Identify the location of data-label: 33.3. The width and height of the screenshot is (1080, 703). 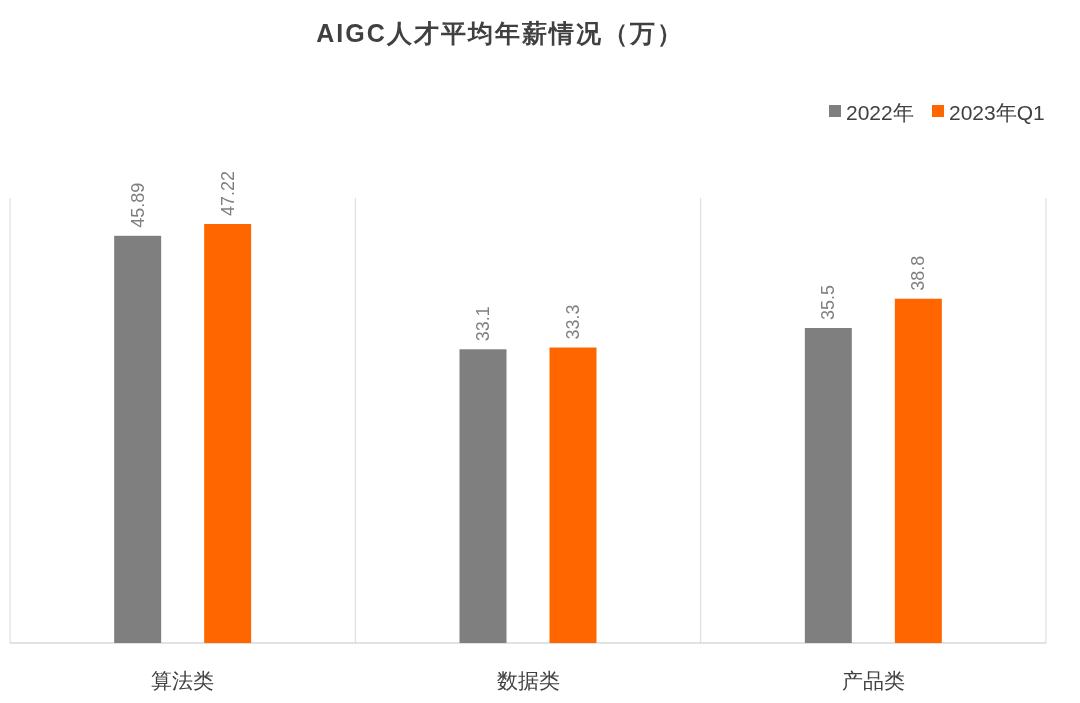
(573, 322).